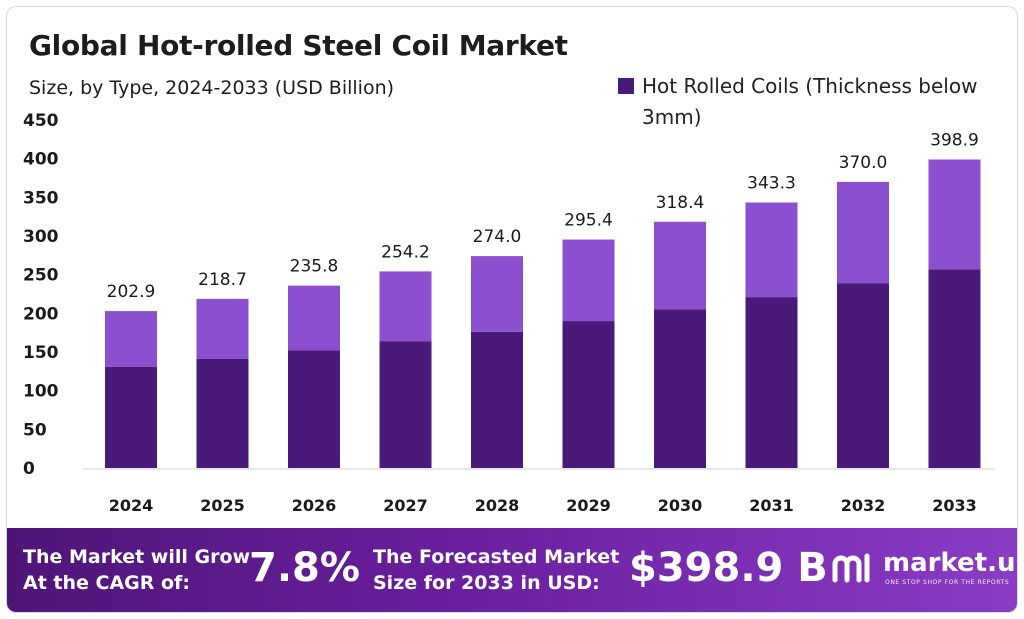  What do you see at coordinates (137, 557) in the screenshot?
I see `cagr-caption-line1: The Market will Grow` at bounding box center [137, 557].